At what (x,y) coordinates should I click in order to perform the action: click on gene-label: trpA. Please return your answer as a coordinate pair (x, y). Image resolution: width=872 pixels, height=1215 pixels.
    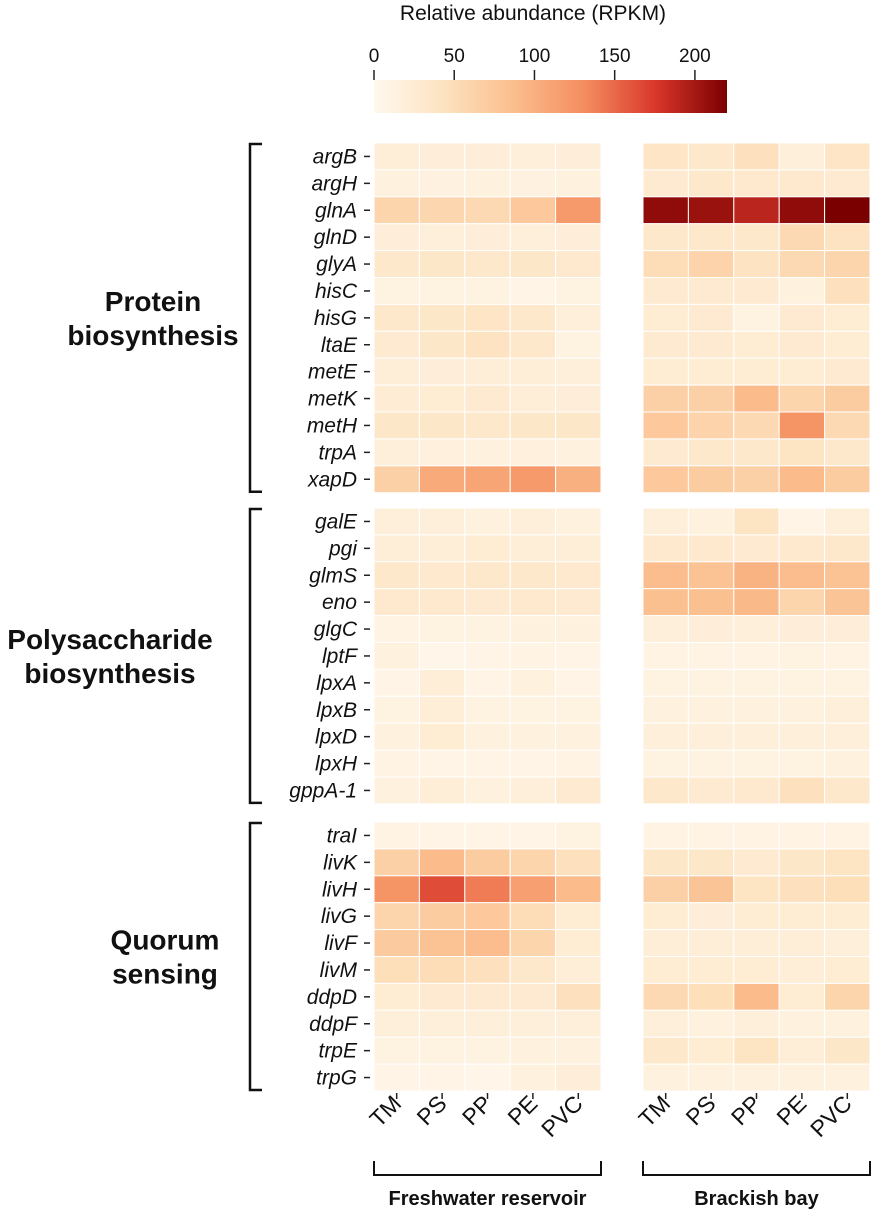
    Looking at the image, I should click on (337, 452).